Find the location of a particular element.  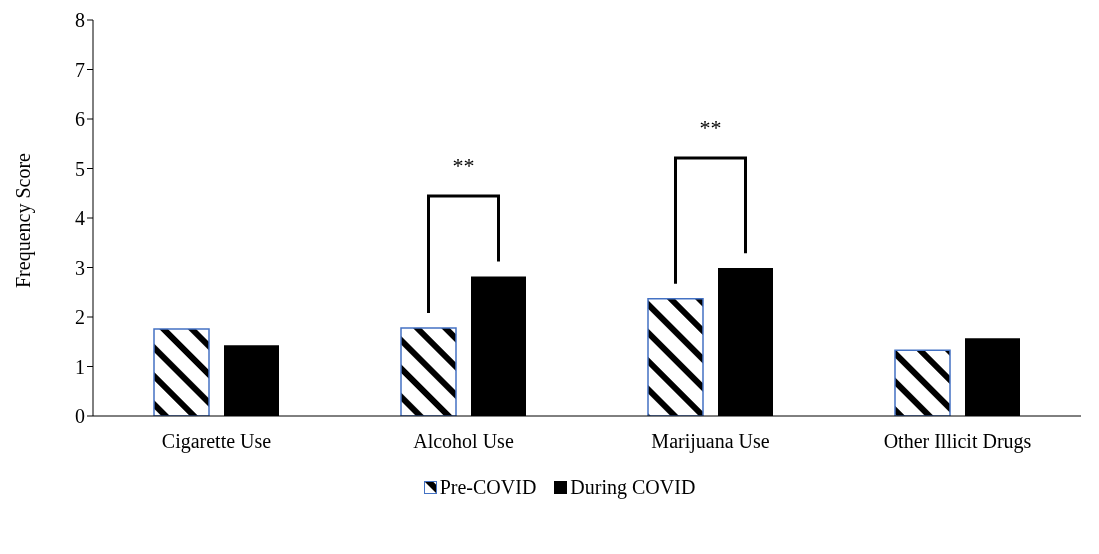

x-tick-label: Other Illicit Drugs is located at coordinates (957, 442).